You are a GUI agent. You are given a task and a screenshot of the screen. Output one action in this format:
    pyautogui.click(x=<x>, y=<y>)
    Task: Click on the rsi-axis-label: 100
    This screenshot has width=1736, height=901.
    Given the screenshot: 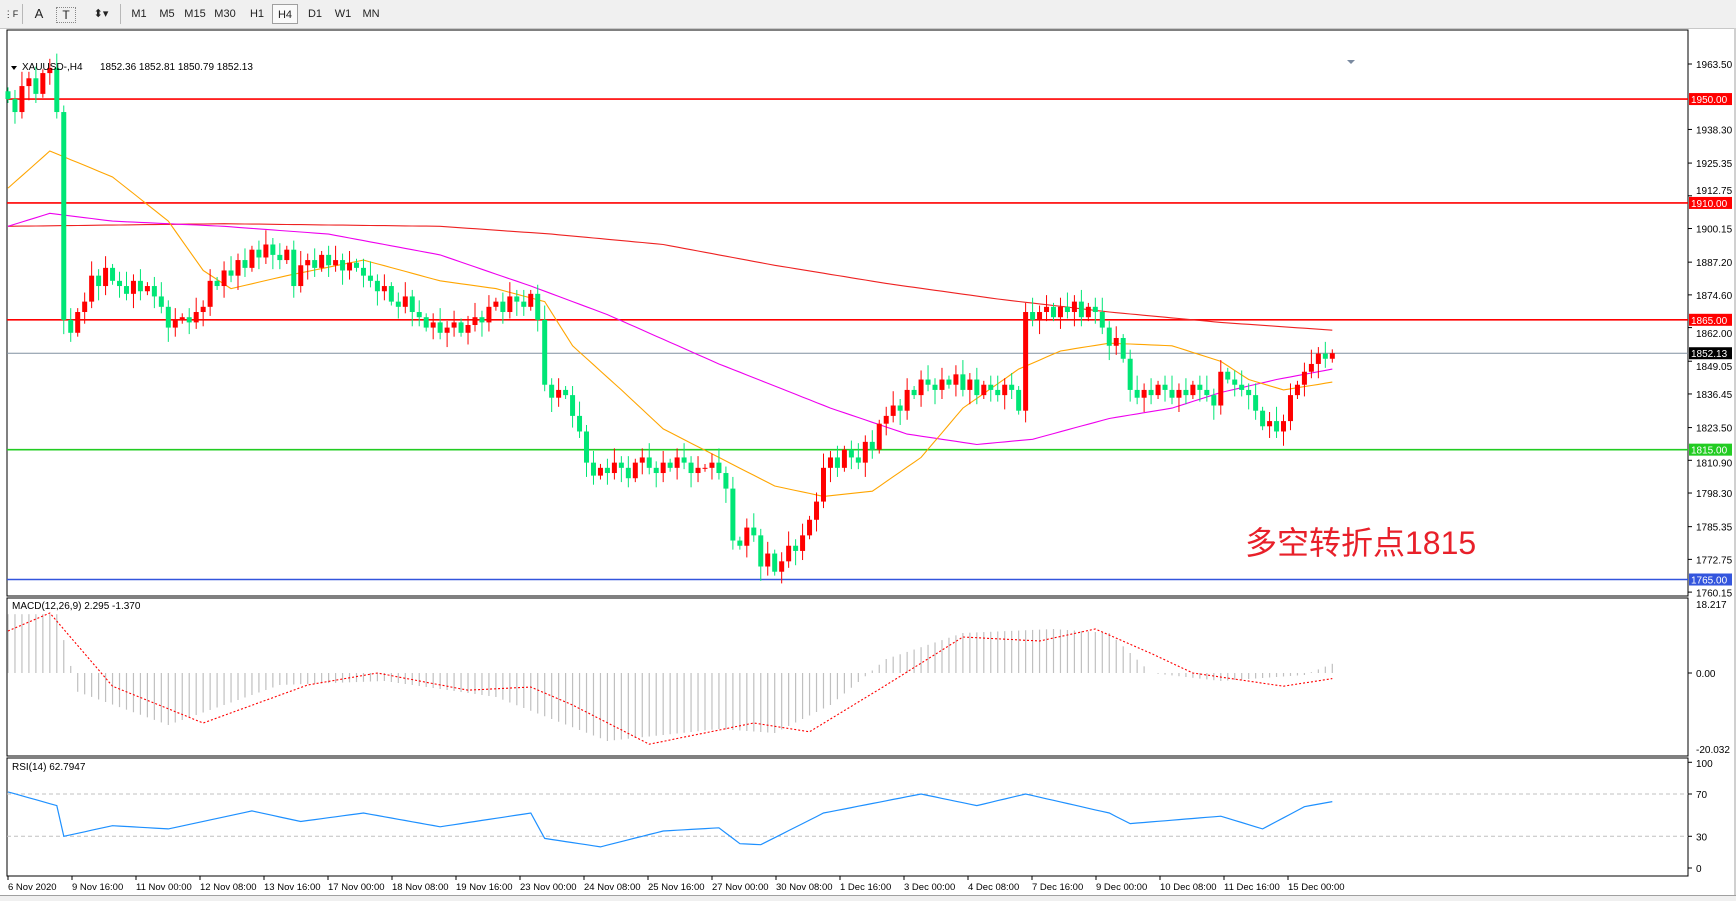 What is the action you would take?
    pyautogui.click(x=1704, y=764)
    